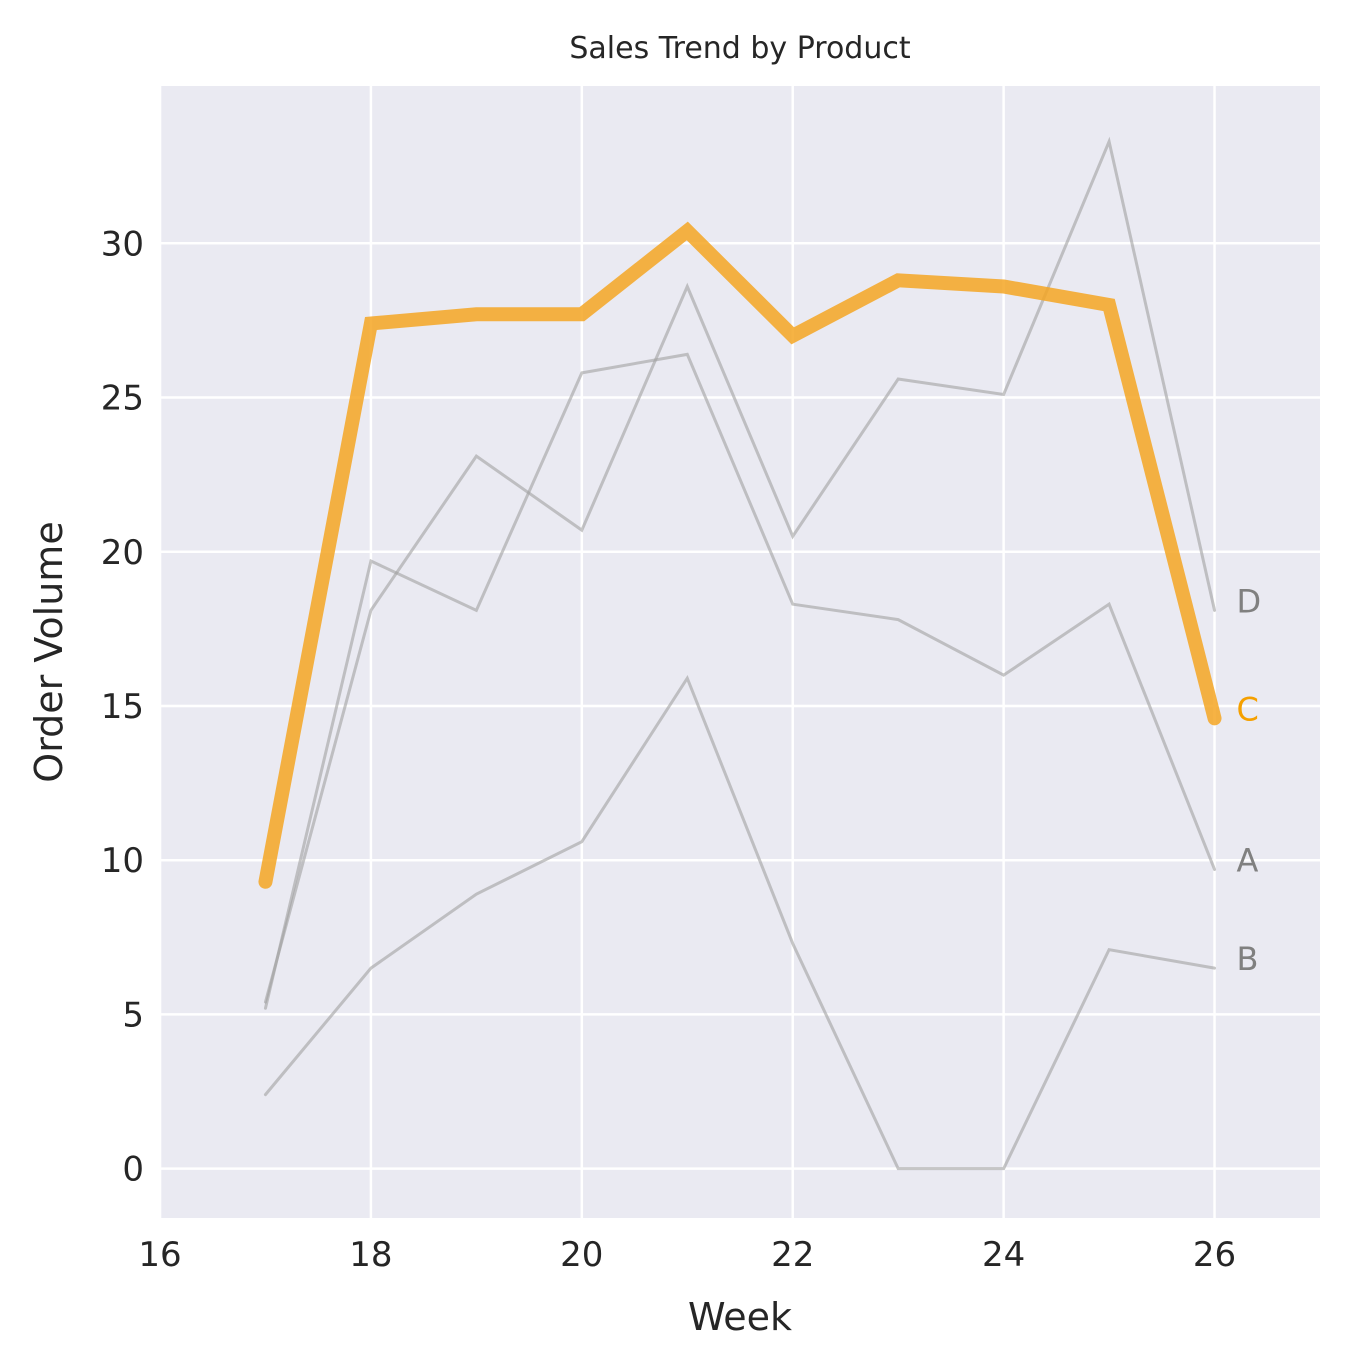 This screenshot has height=1368, width=1350. I want to click on series-label-c: C, so click(1248, 709).